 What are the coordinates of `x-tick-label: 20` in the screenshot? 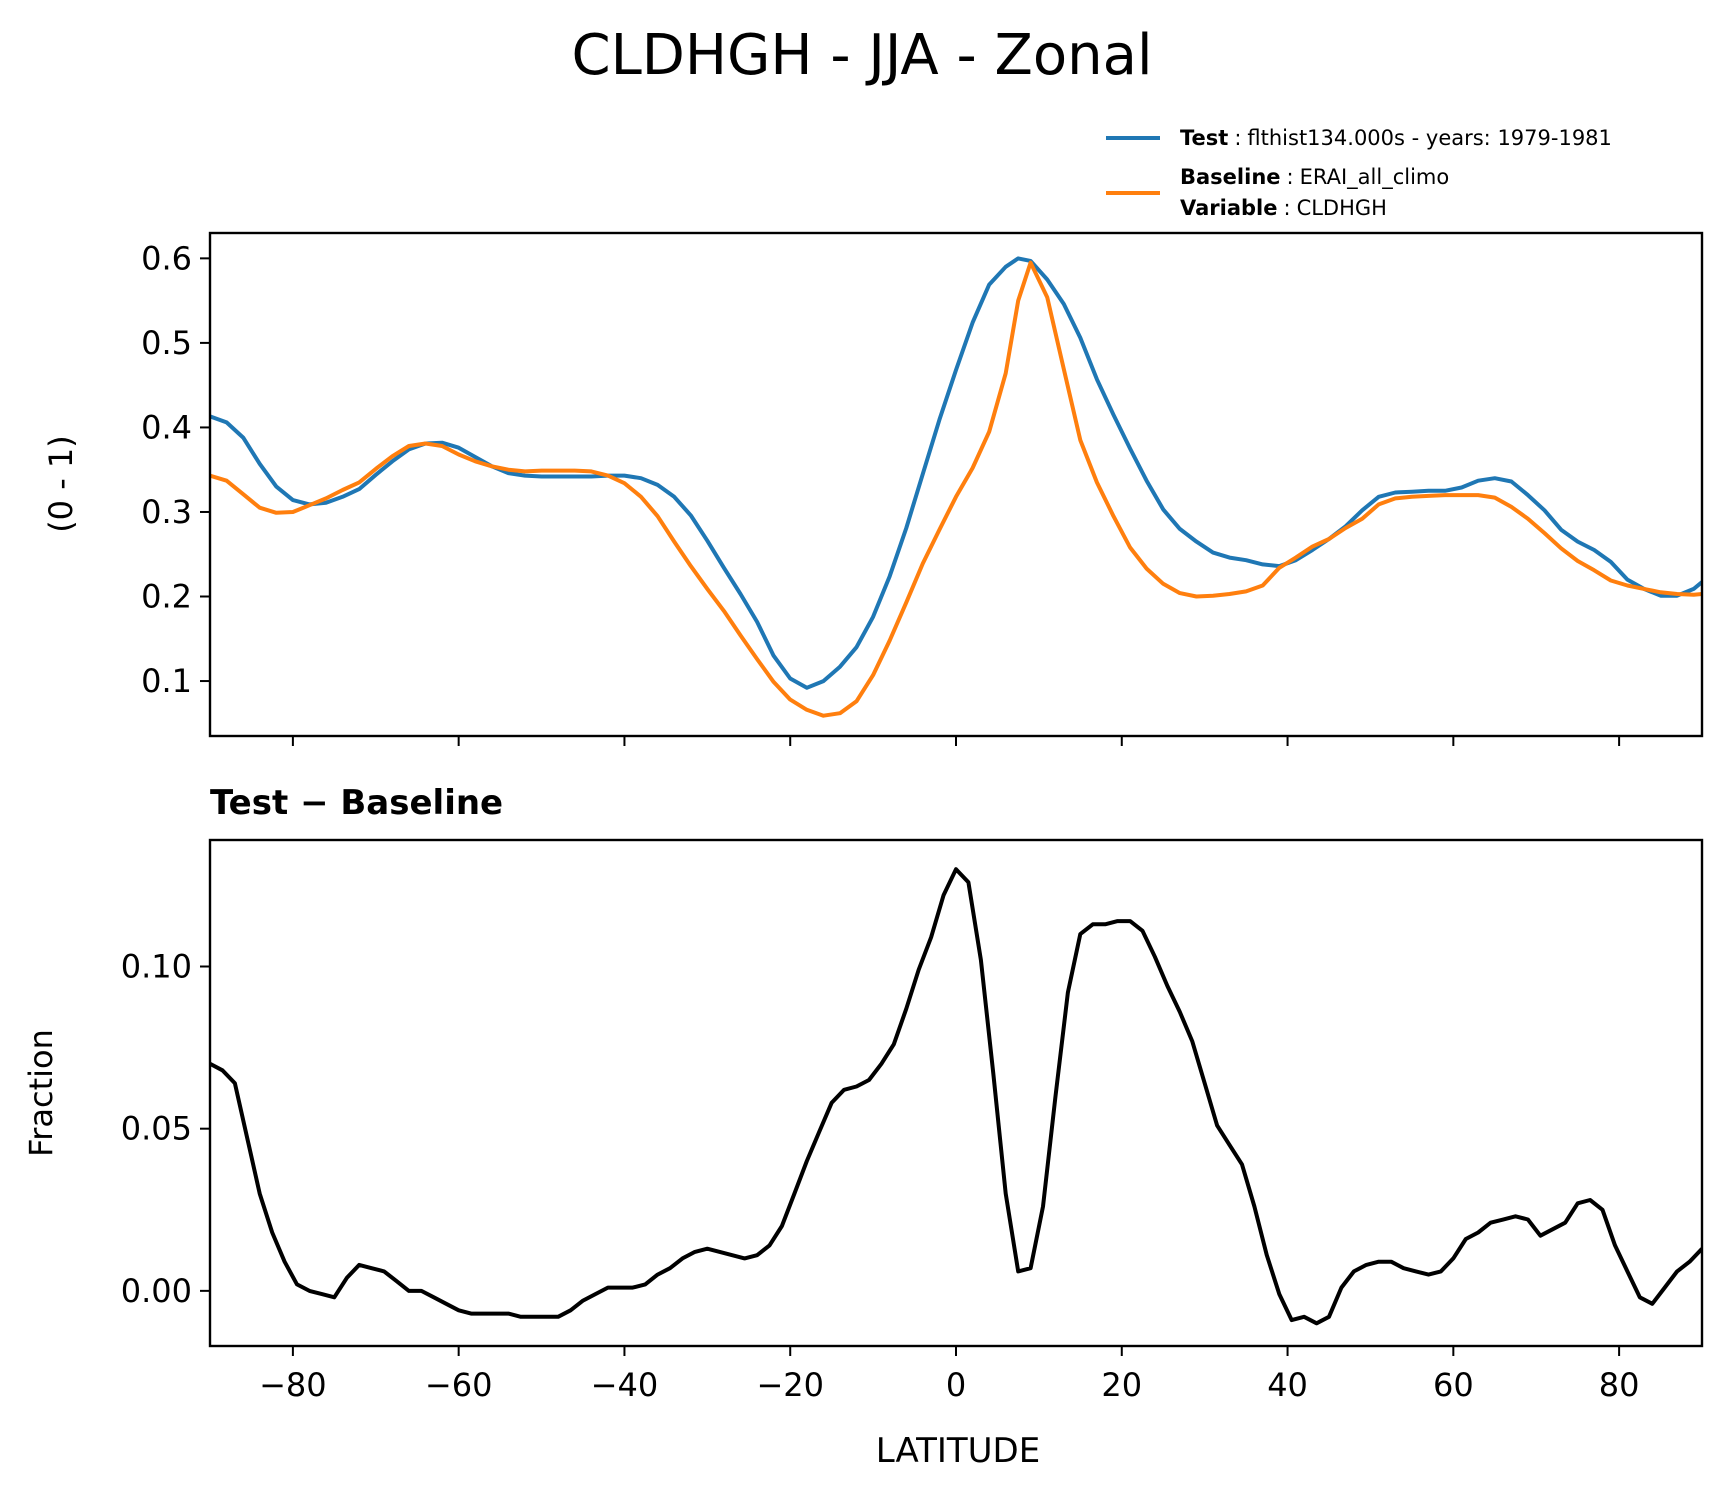 It's located at (1121, 1385).